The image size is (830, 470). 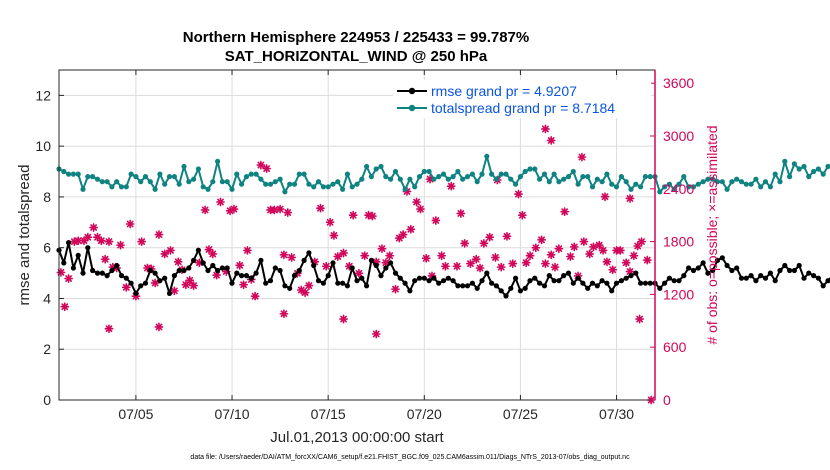 I want to click on y-tick-label: 2, so click(x=47, y=349).